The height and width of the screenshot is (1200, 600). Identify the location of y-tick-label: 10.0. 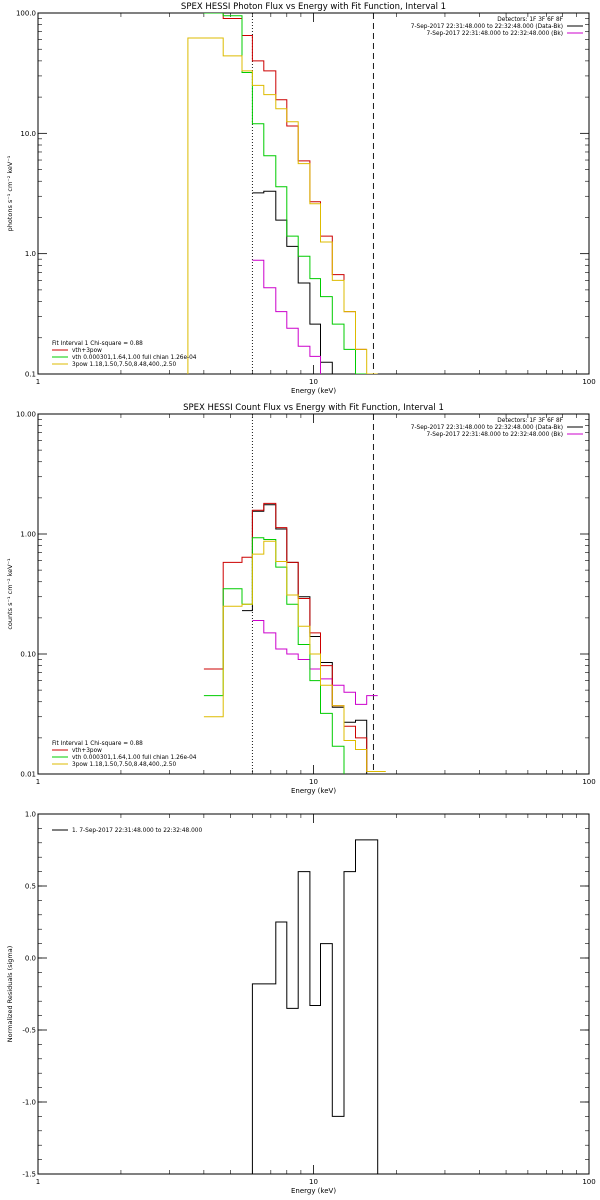
(28, 134).